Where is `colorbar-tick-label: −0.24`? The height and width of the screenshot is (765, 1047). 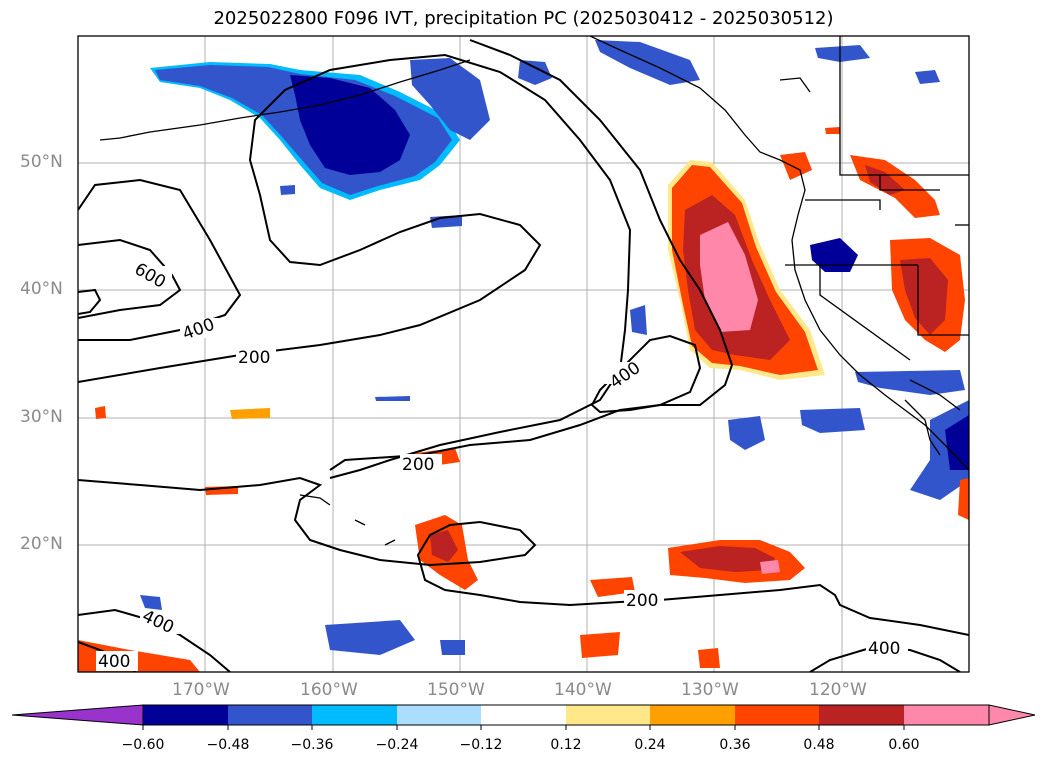
colorbar-tick-label: −0.24 is located at coordinates (397, 745).